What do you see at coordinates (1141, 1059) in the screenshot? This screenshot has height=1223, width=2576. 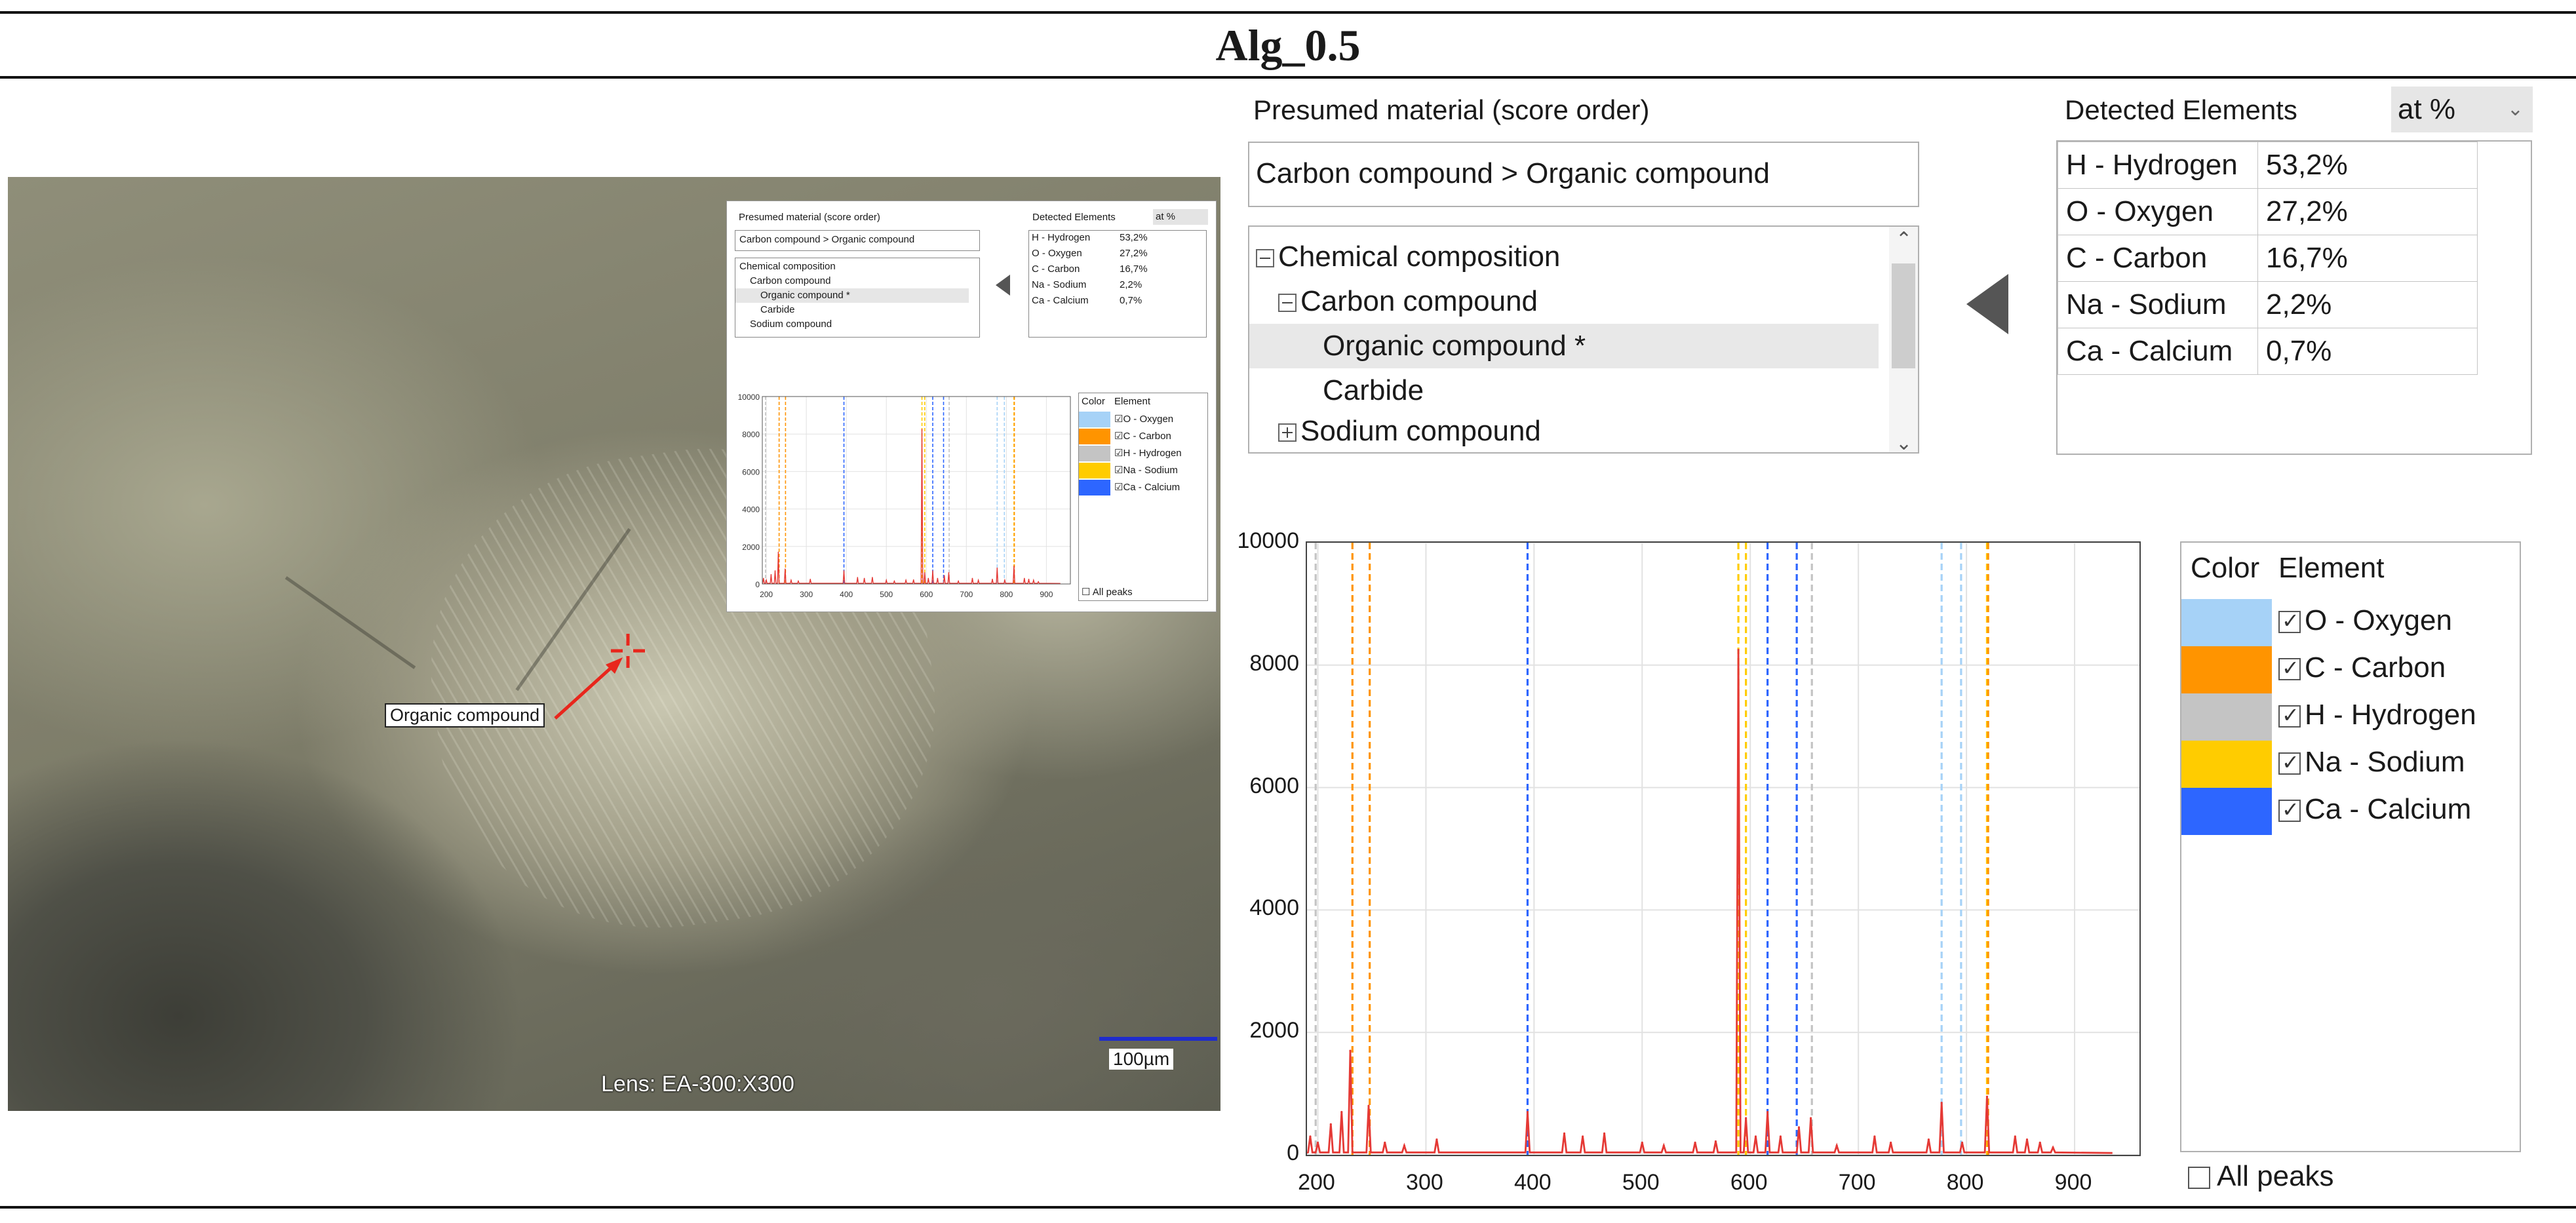 I see `scale-label: 100µm` at bounding box center [1141, 1059].